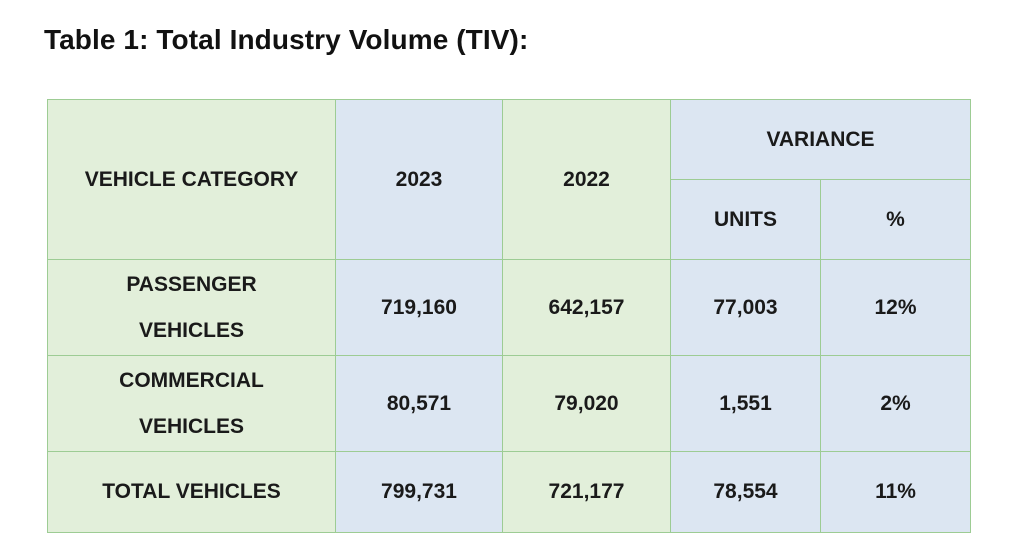 The image size is (1024, 556). Describe the element at coordinates (191, 307) in the screenshot. I see `row-category-passenger: PASSENGER VEHICLES` at that location.